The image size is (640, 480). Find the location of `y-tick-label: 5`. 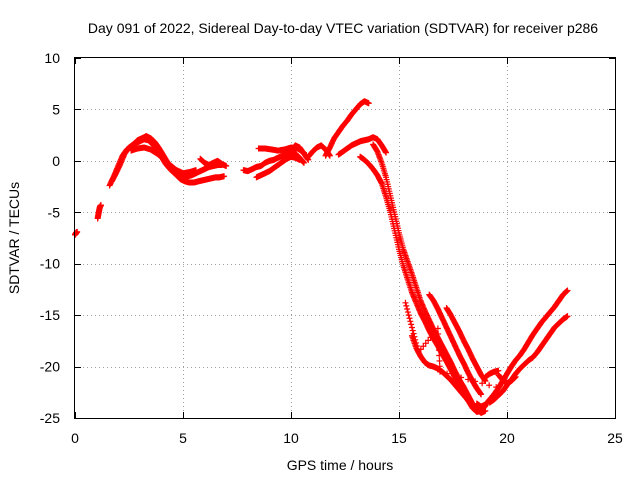

y-tick-label: 5 is located at coordinates (56, 109).